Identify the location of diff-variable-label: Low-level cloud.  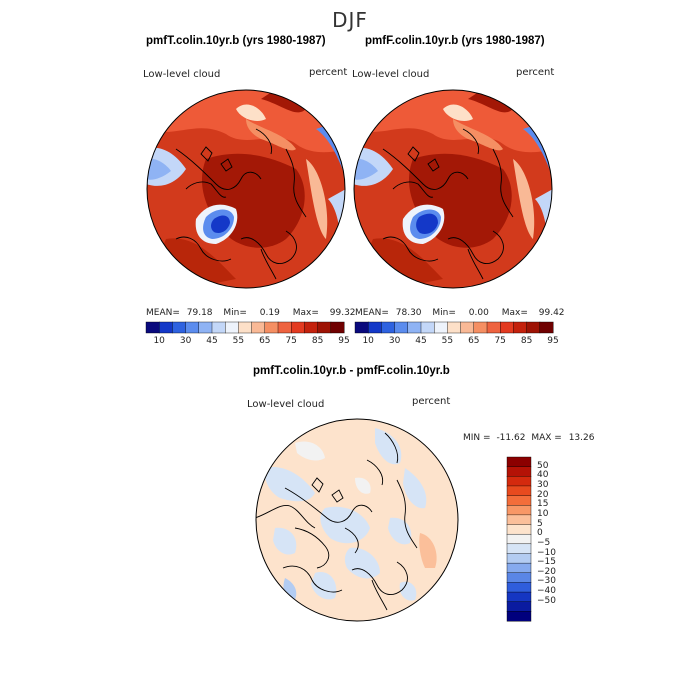
(286, 404).